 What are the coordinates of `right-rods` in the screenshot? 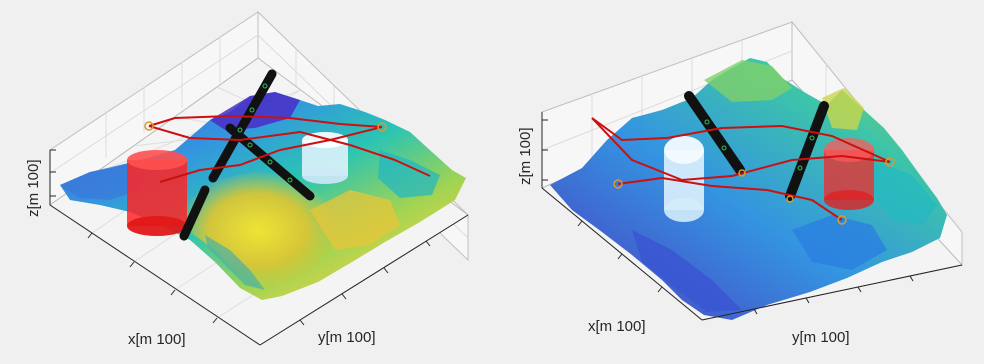 It's located at (756, 146).